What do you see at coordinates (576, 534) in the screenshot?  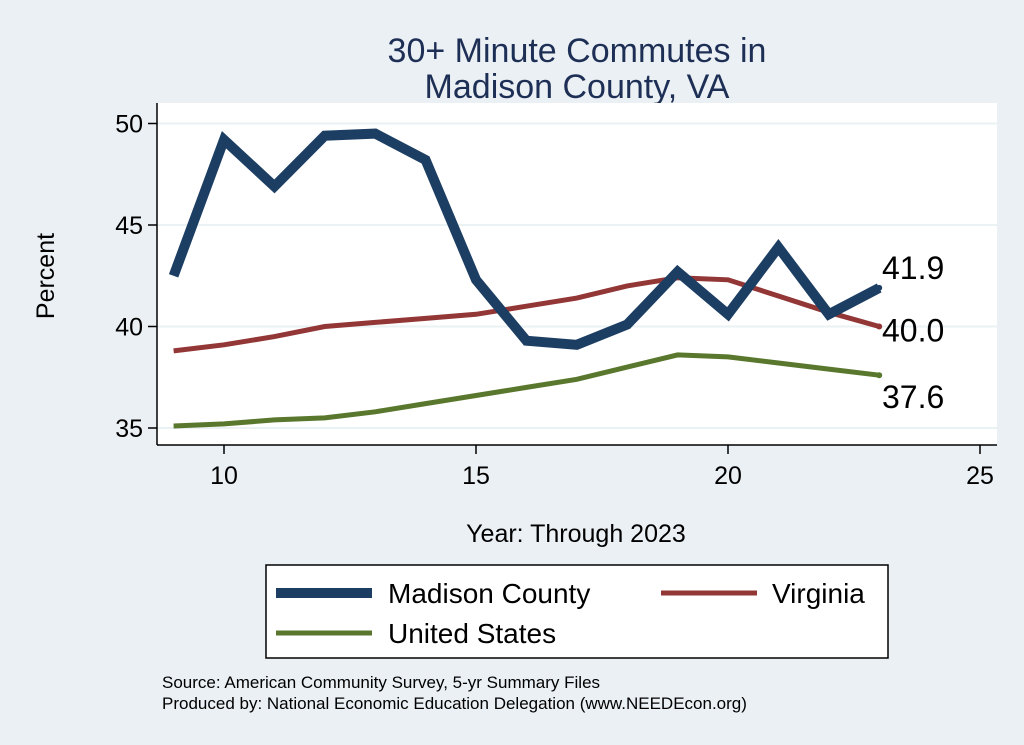 I see `x-axis-title: Year: Through 2023` at bounding box center [576, 534].